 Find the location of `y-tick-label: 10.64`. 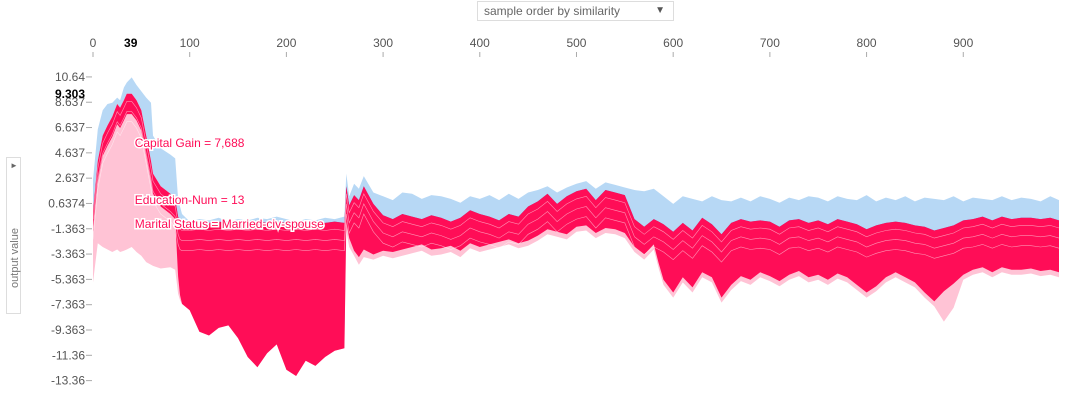

y-tick-label: 10.64 is located at coordinates (70, 77).